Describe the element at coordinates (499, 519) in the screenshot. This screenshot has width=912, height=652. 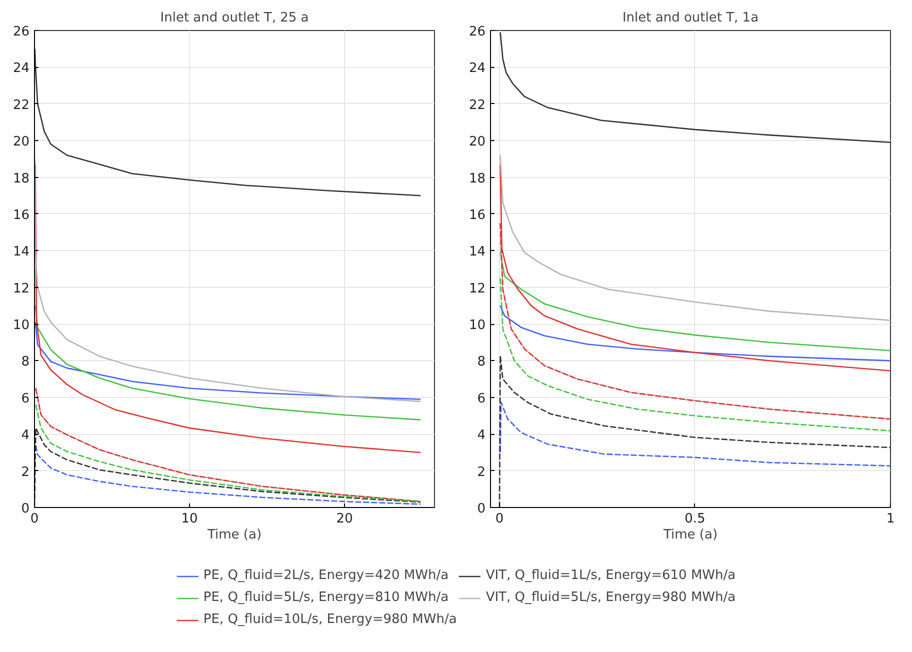
I see `x-tick-label: 0` at that location.